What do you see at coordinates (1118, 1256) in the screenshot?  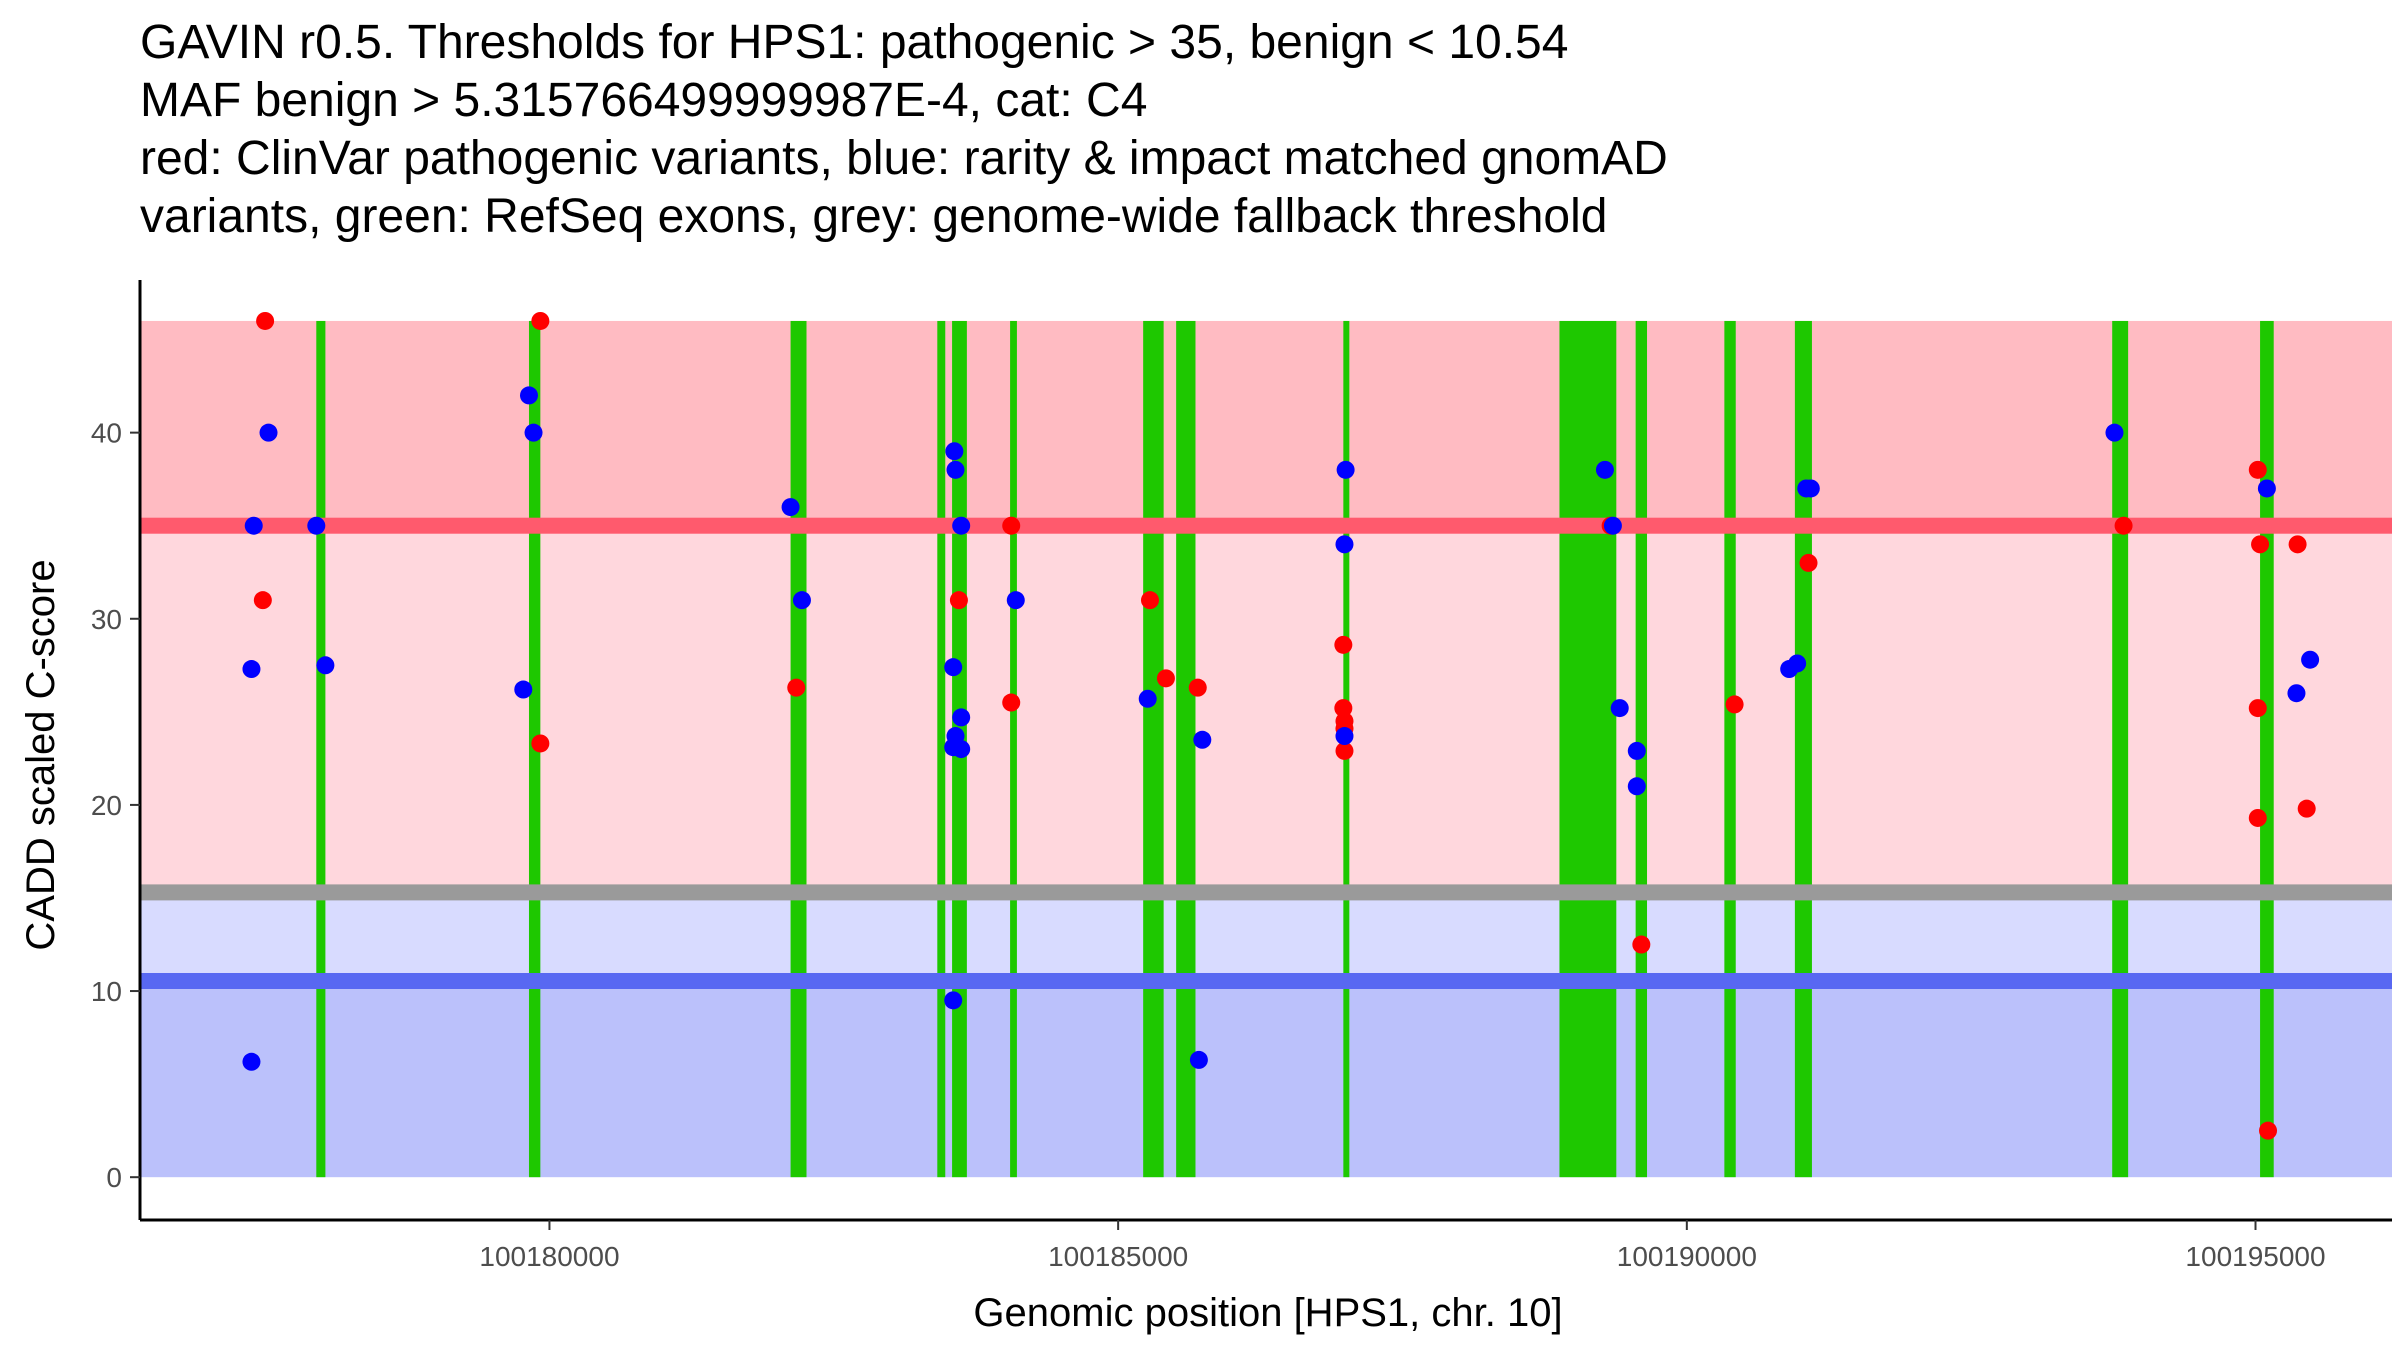 I see `x-tick-label: 100185000` at bounding box center [1118, 1256].